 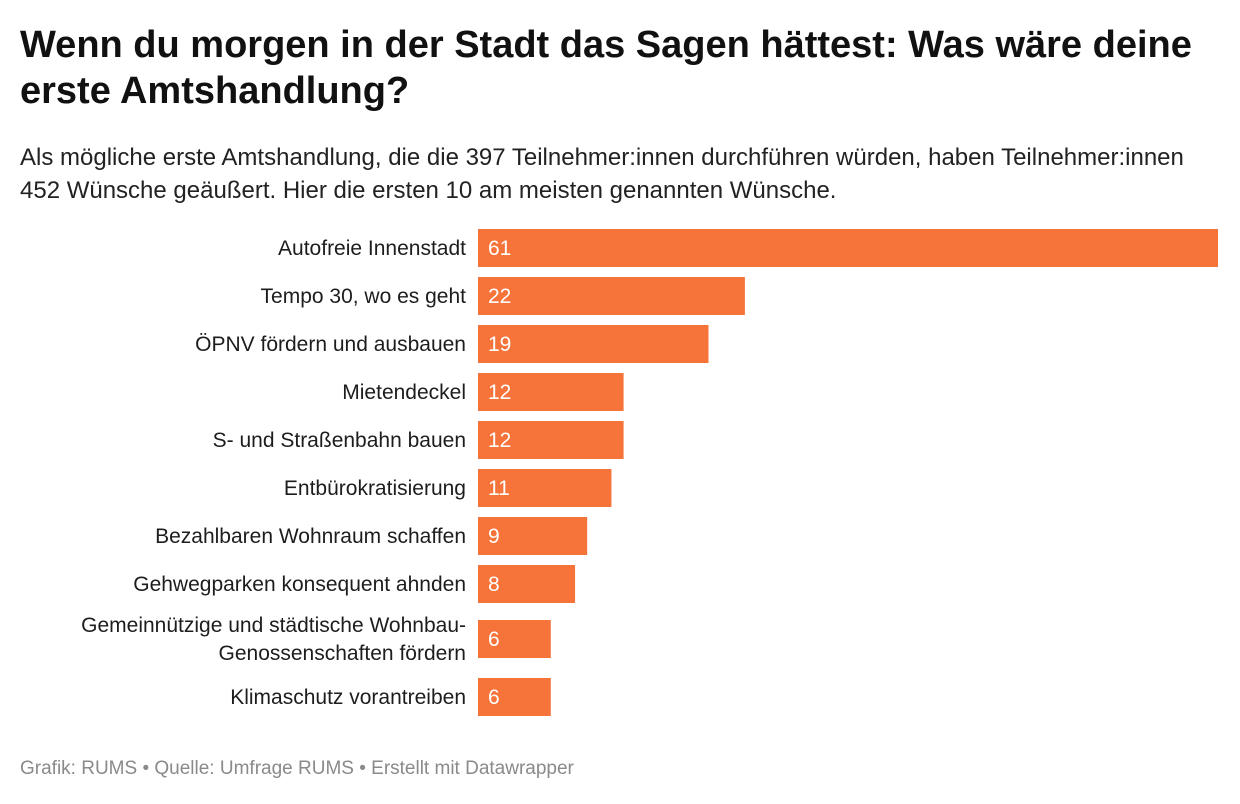 I want to click on category-label: Mietendeckel, so click(x=404, y=392).